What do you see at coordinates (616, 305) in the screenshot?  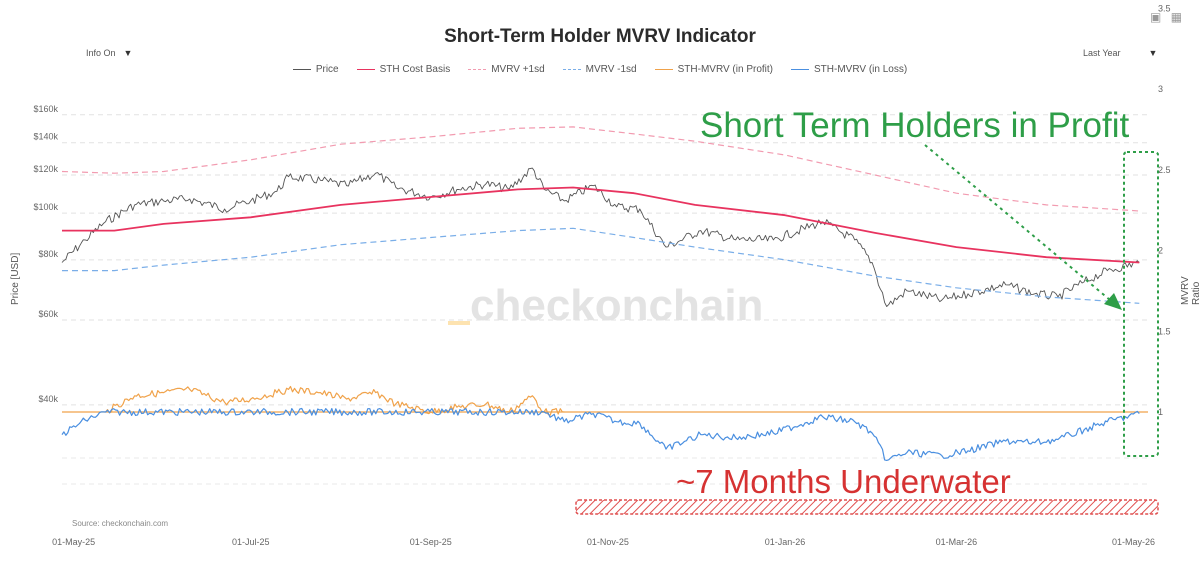 I see `watermark: checkonchain` at bounding box center [616, 305].